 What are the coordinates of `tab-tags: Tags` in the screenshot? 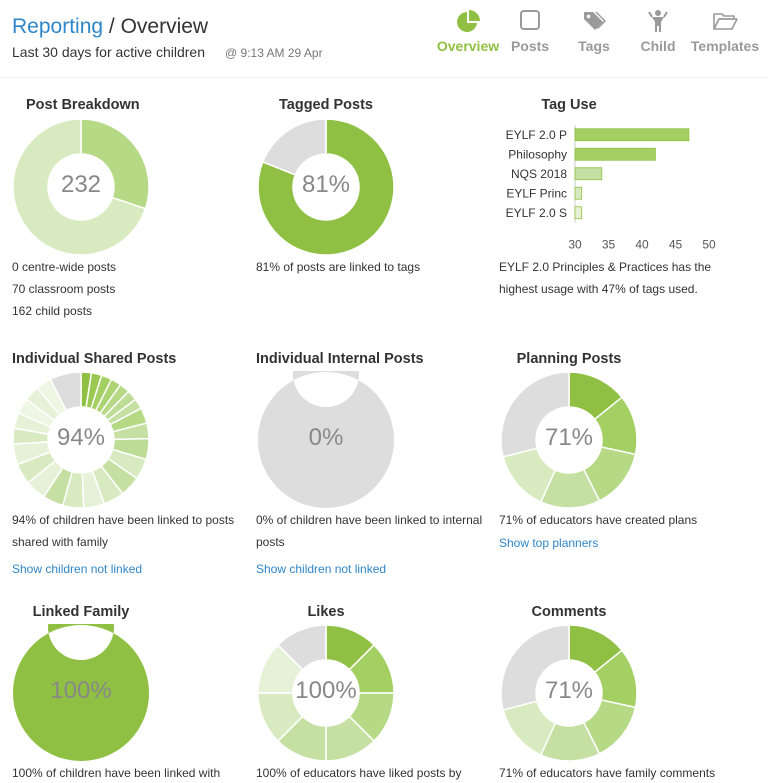 It's located at (594, 37).